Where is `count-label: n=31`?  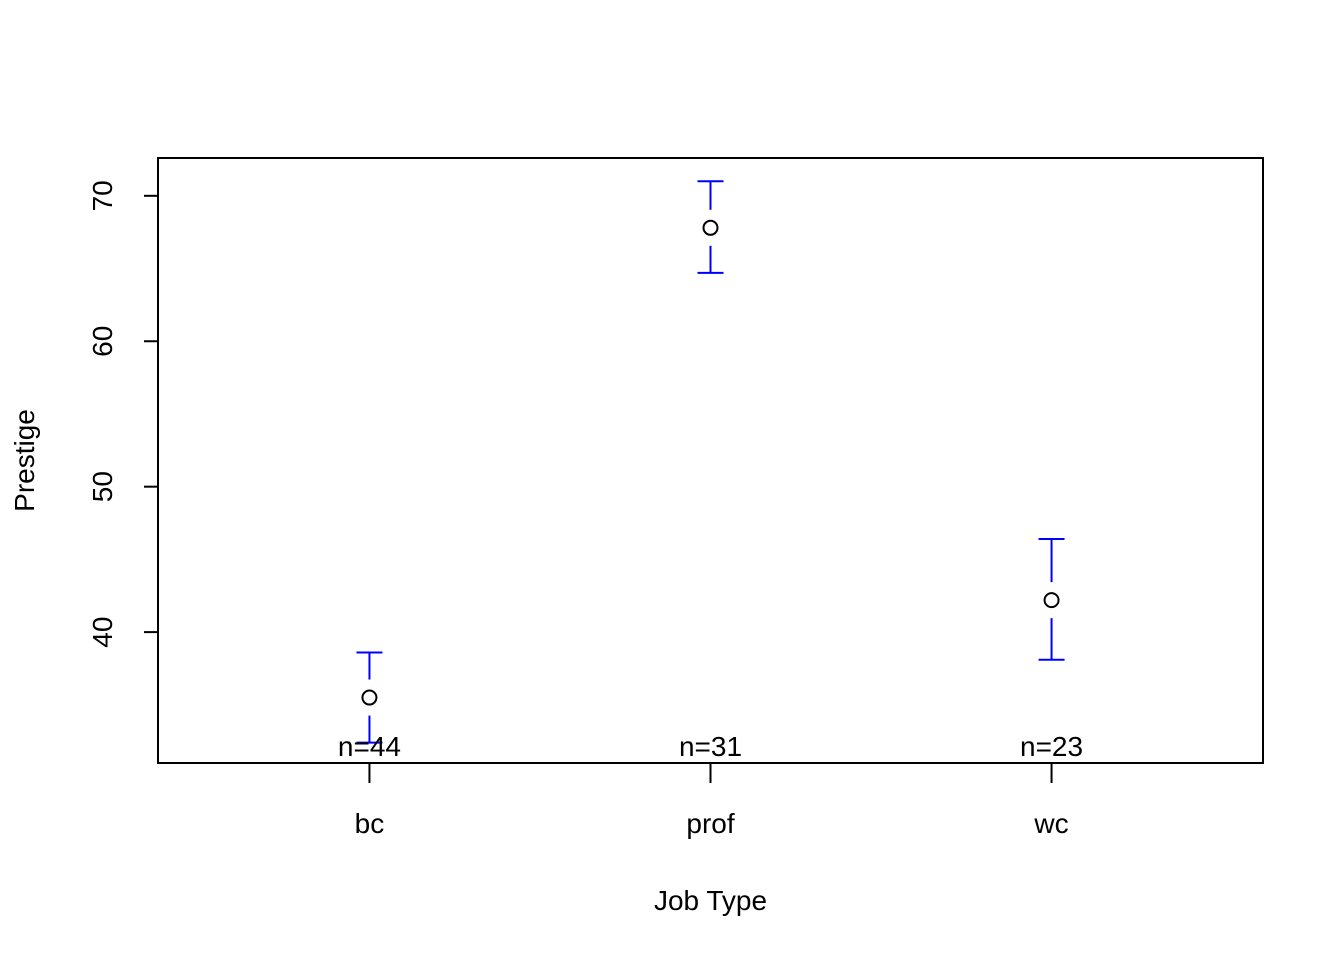
count-label: n=31 is located at coordinates (710, 746).